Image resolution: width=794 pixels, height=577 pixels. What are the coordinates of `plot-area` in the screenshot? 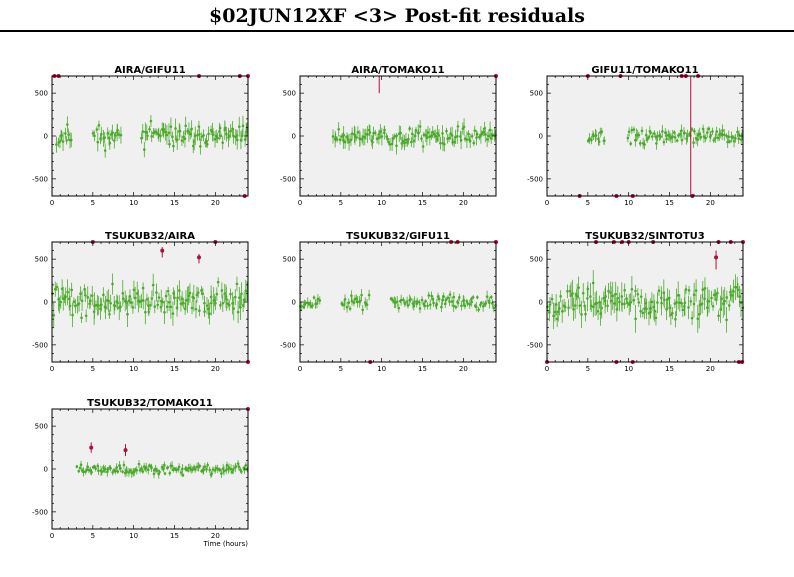 It's located at (150, 136).